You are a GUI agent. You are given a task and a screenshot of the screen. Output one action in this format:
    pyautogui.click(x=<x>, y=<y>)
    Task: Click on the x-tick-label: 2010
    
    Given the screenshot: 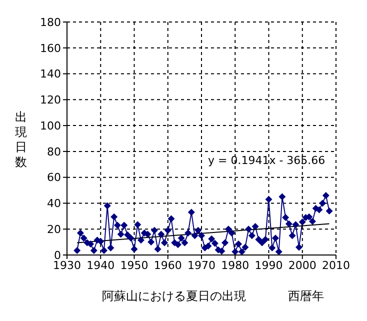 What is the action you would take?
    pyautogui.click(x=336, y=265)
    